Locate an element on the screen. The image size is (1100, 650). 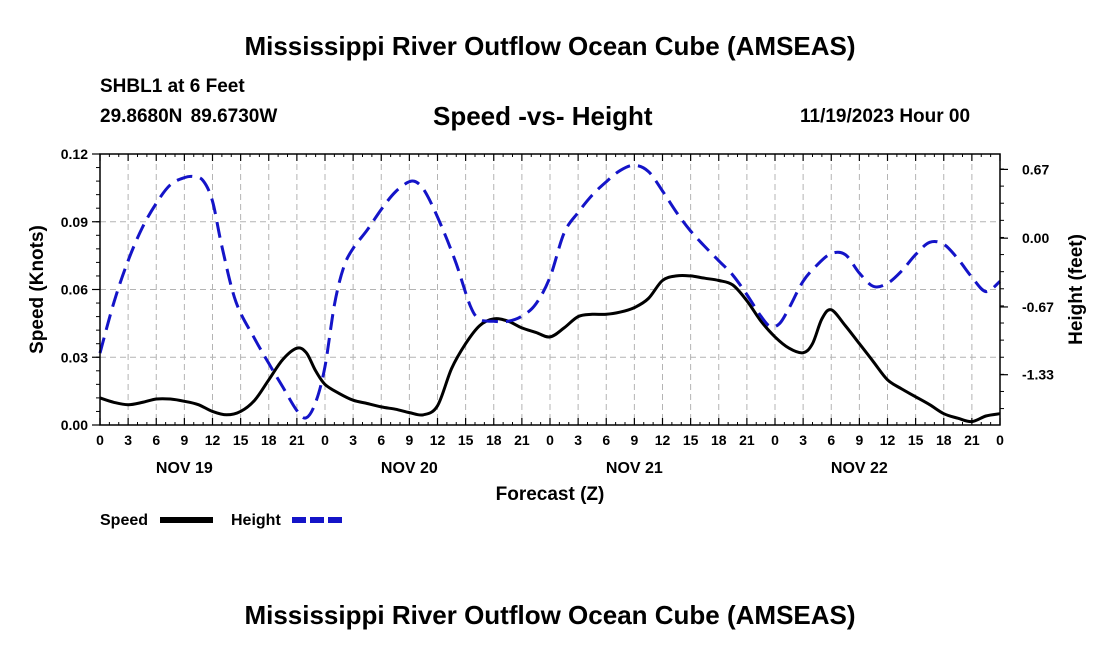
coordinates-label: 29.8680N 89.6730W is located at coordinates (189, 116).